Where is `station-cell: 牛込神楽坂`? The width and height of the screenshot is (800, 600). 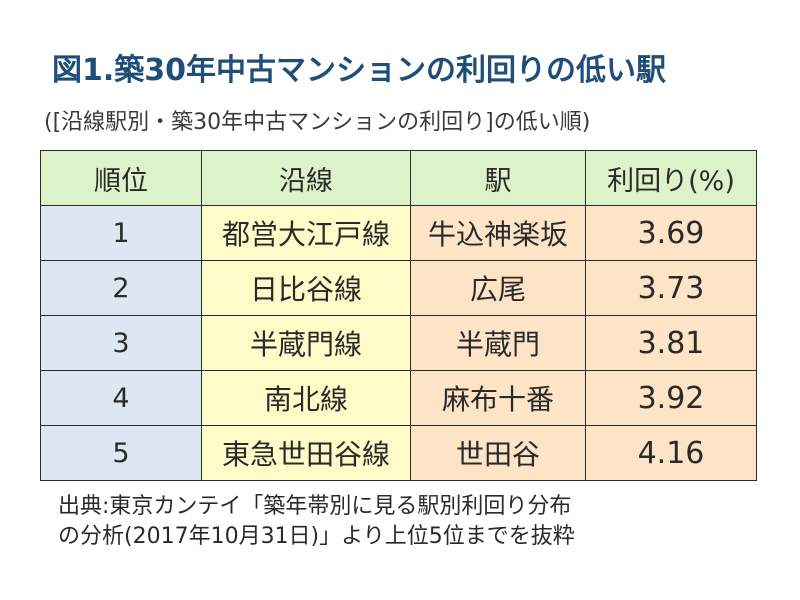
station-cell: 牛込神楽坂 is located at coordinates (498, 233).